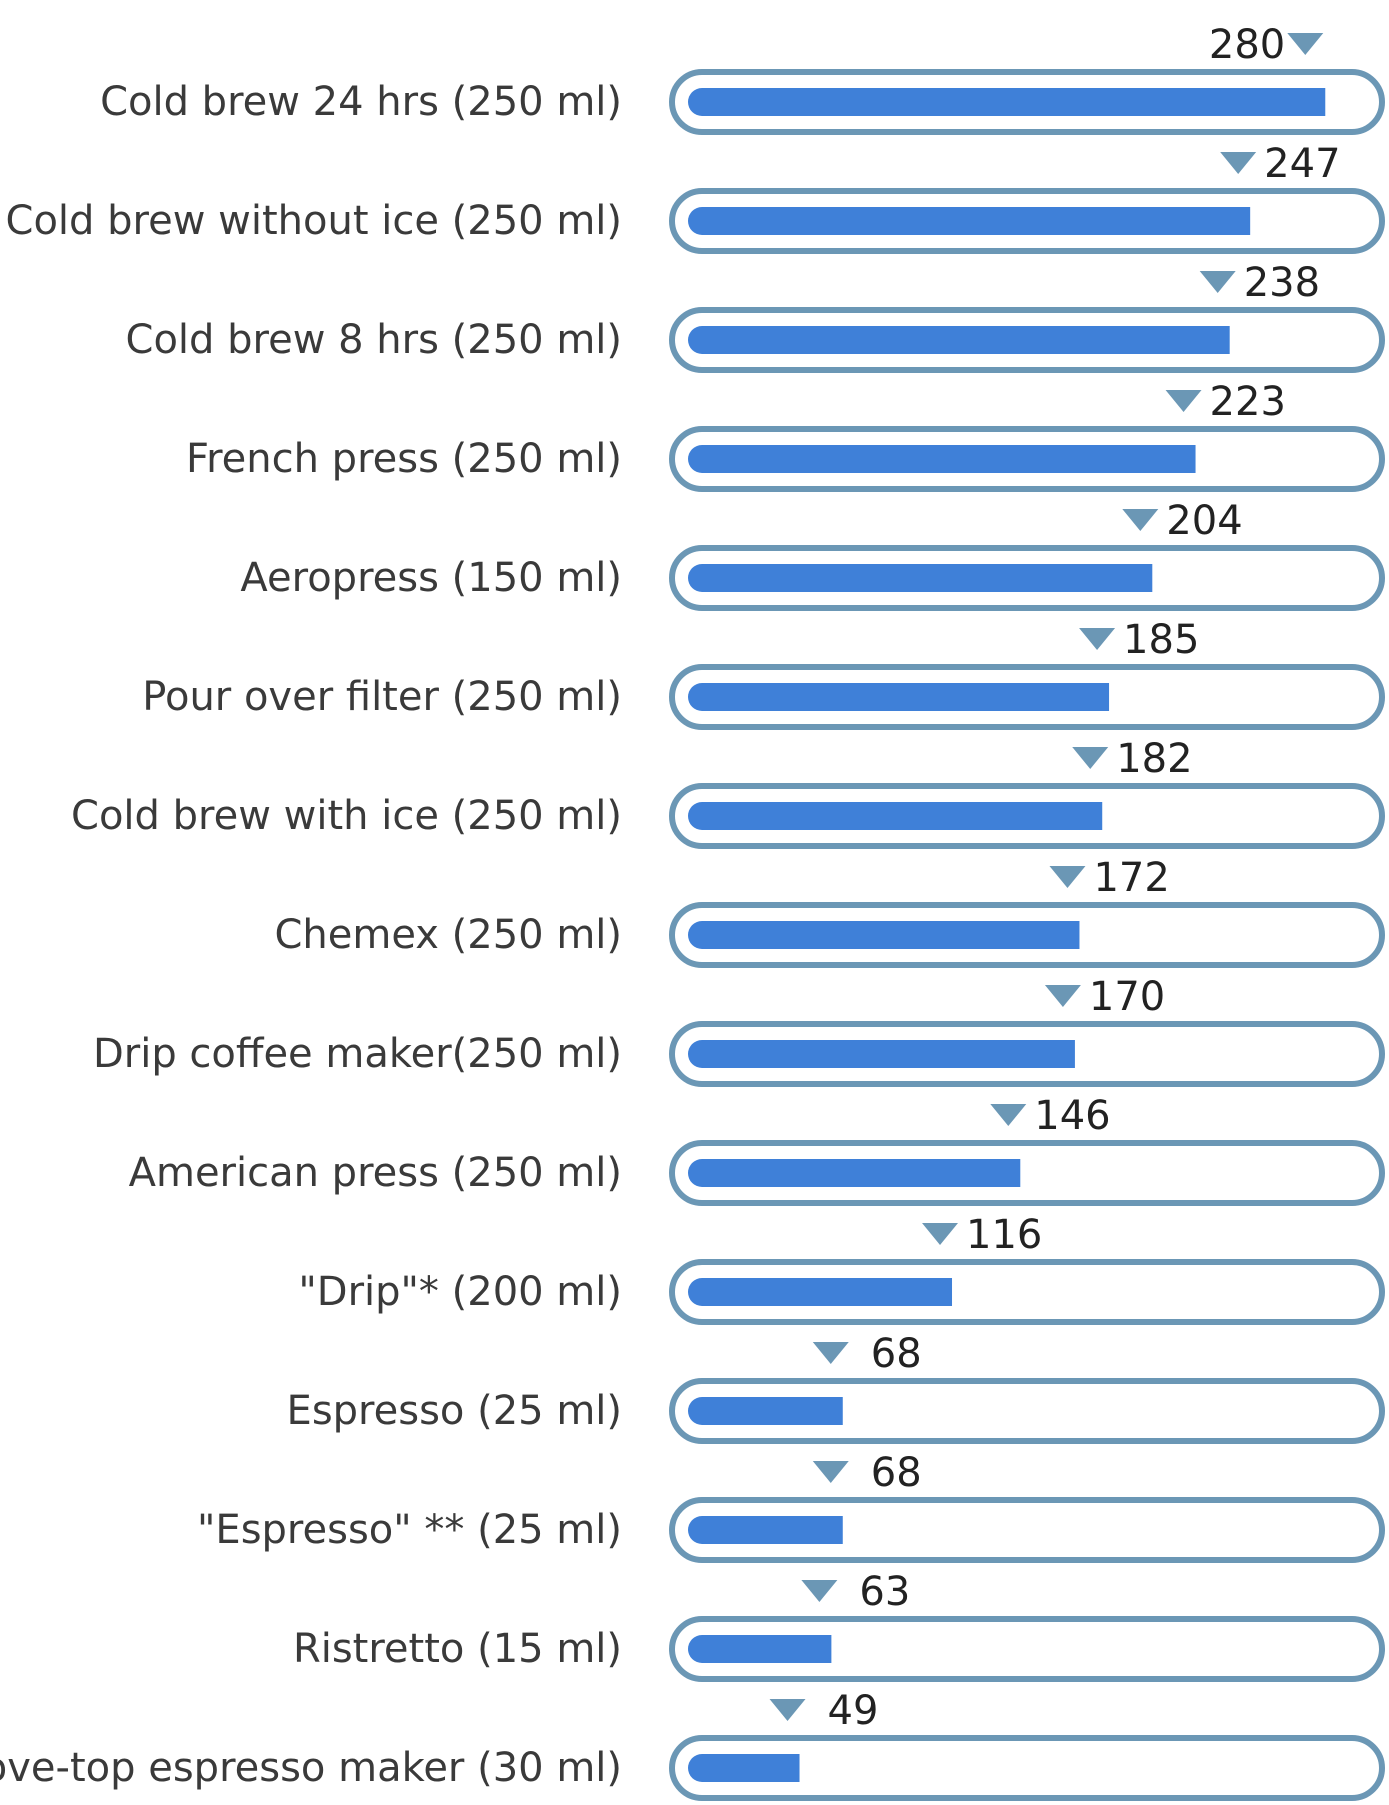 This screenshot has width=1389, height=1805. Describe the element at coordinates (1127, 997) in the screenshot. I see `value-label: 170` at that location.